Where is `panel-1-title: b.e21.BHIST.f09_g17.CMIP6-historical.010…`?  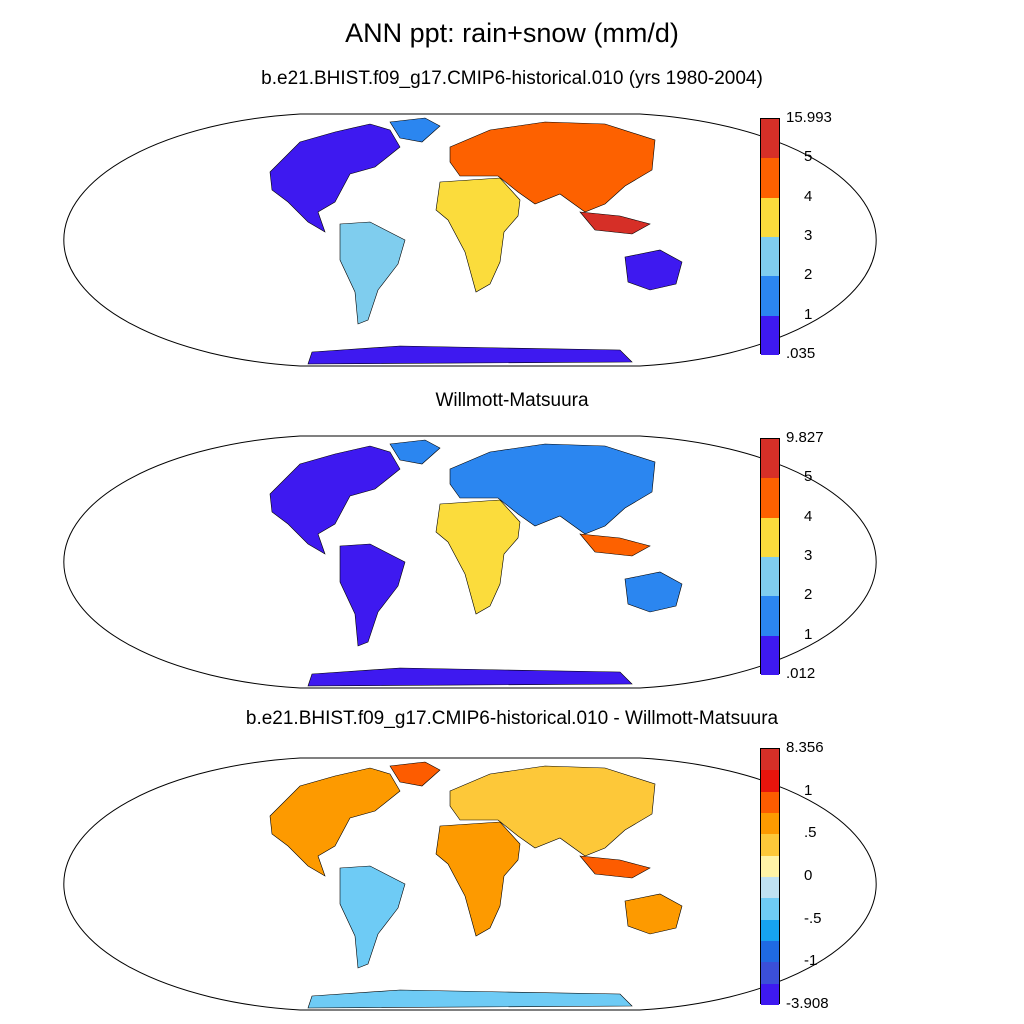
panel-1-title: b.e21.BHIST.f09_g17.CMIP6-historical.010… is located at coordinates (512, 78).